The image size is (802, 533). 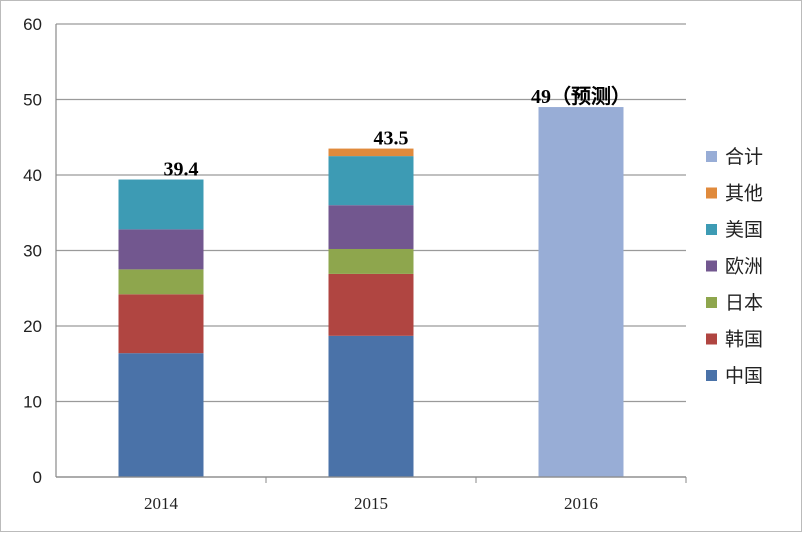 I want to click on bar-segment-2015-日本, so click(x=371, y=261).